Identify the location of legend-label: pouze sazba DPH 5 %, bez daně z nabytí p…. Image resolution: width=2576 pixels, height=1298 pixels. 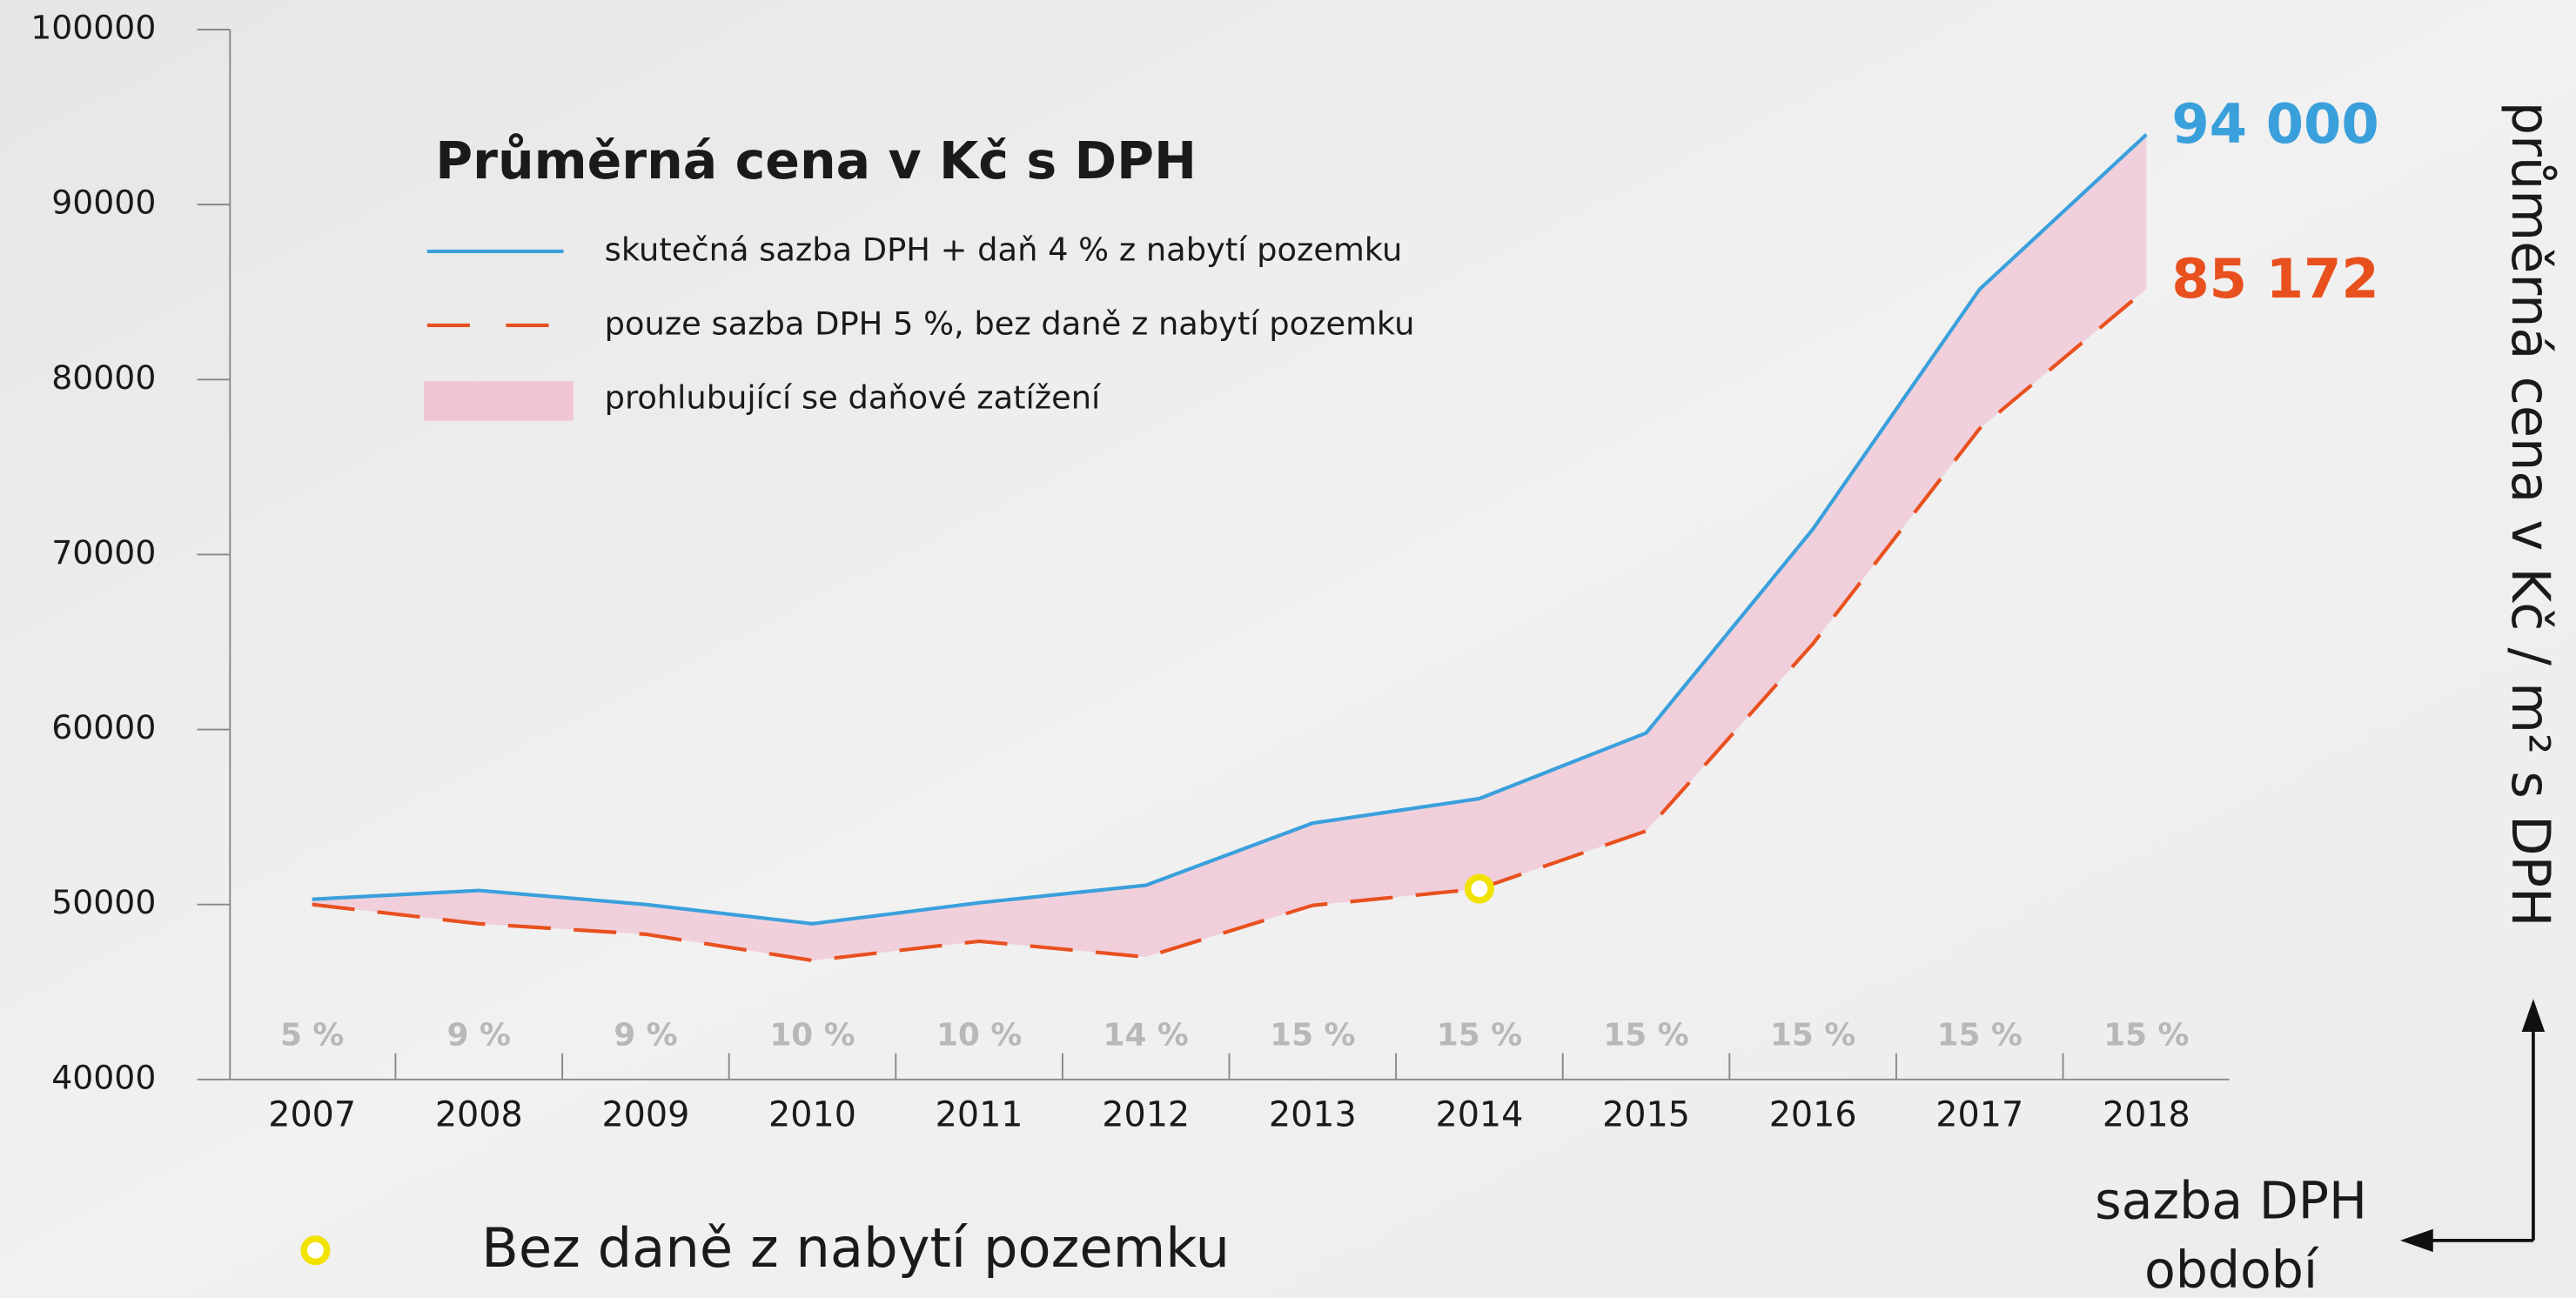
(1010, 323).